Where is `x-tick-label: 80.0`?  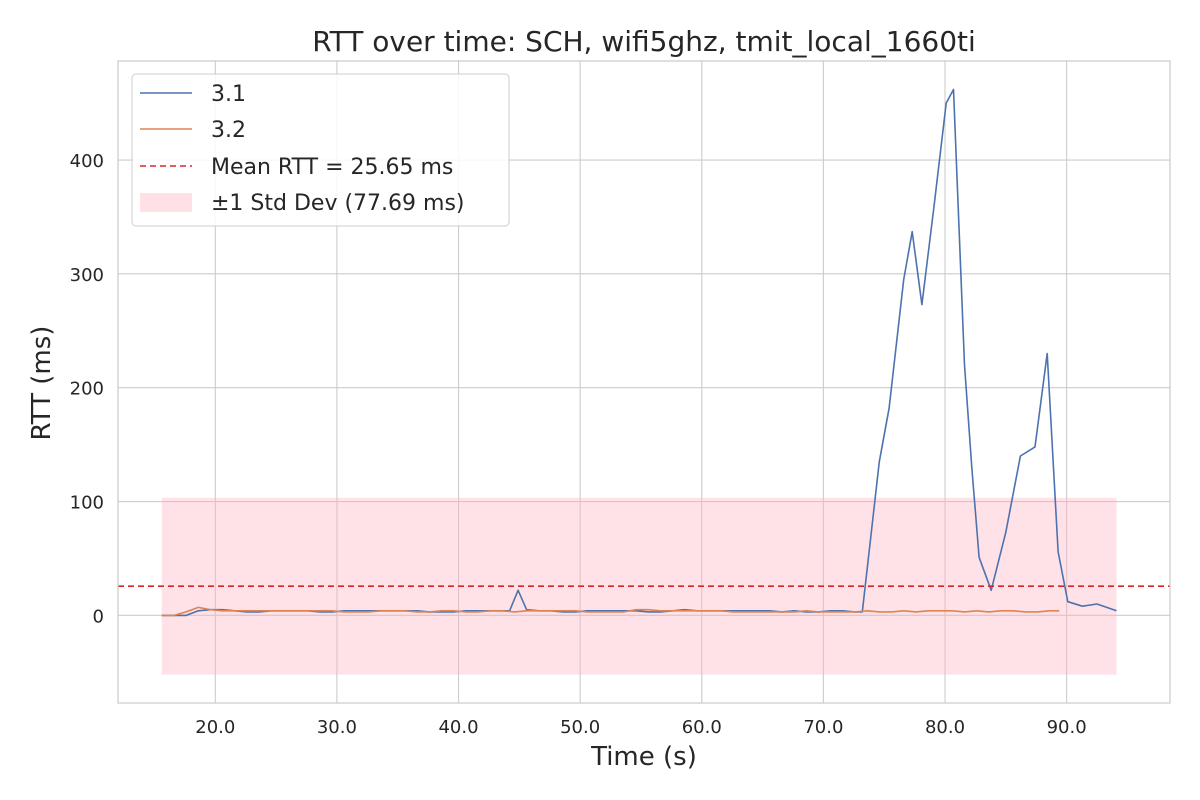 x-tick-label: 80.0 is located at coordinates (945, 727).